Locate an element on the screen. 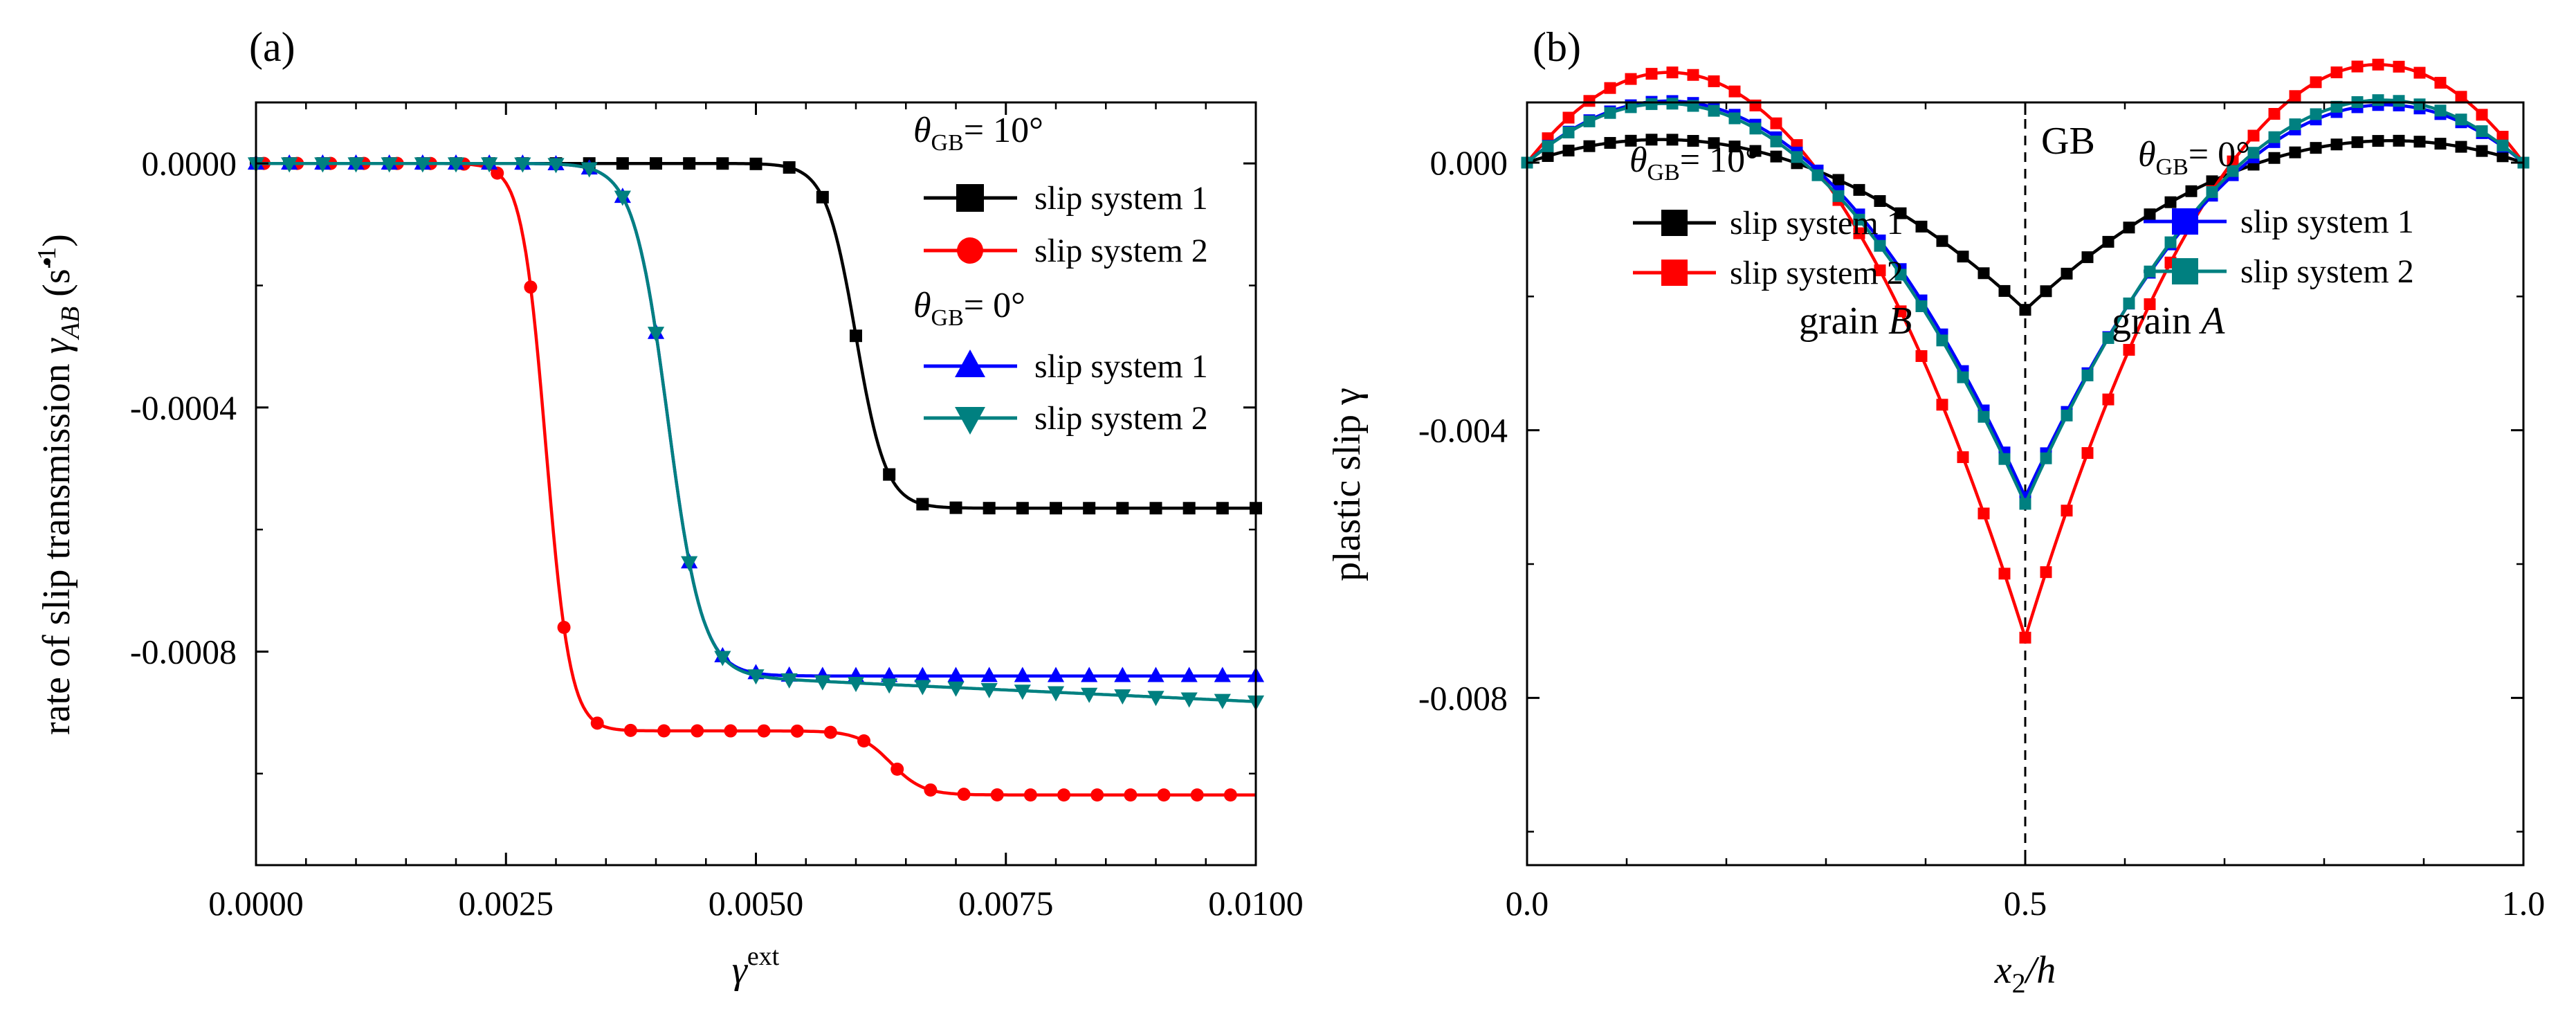  x-tick-label: 0.0025 is located at coordinates (507, 903).